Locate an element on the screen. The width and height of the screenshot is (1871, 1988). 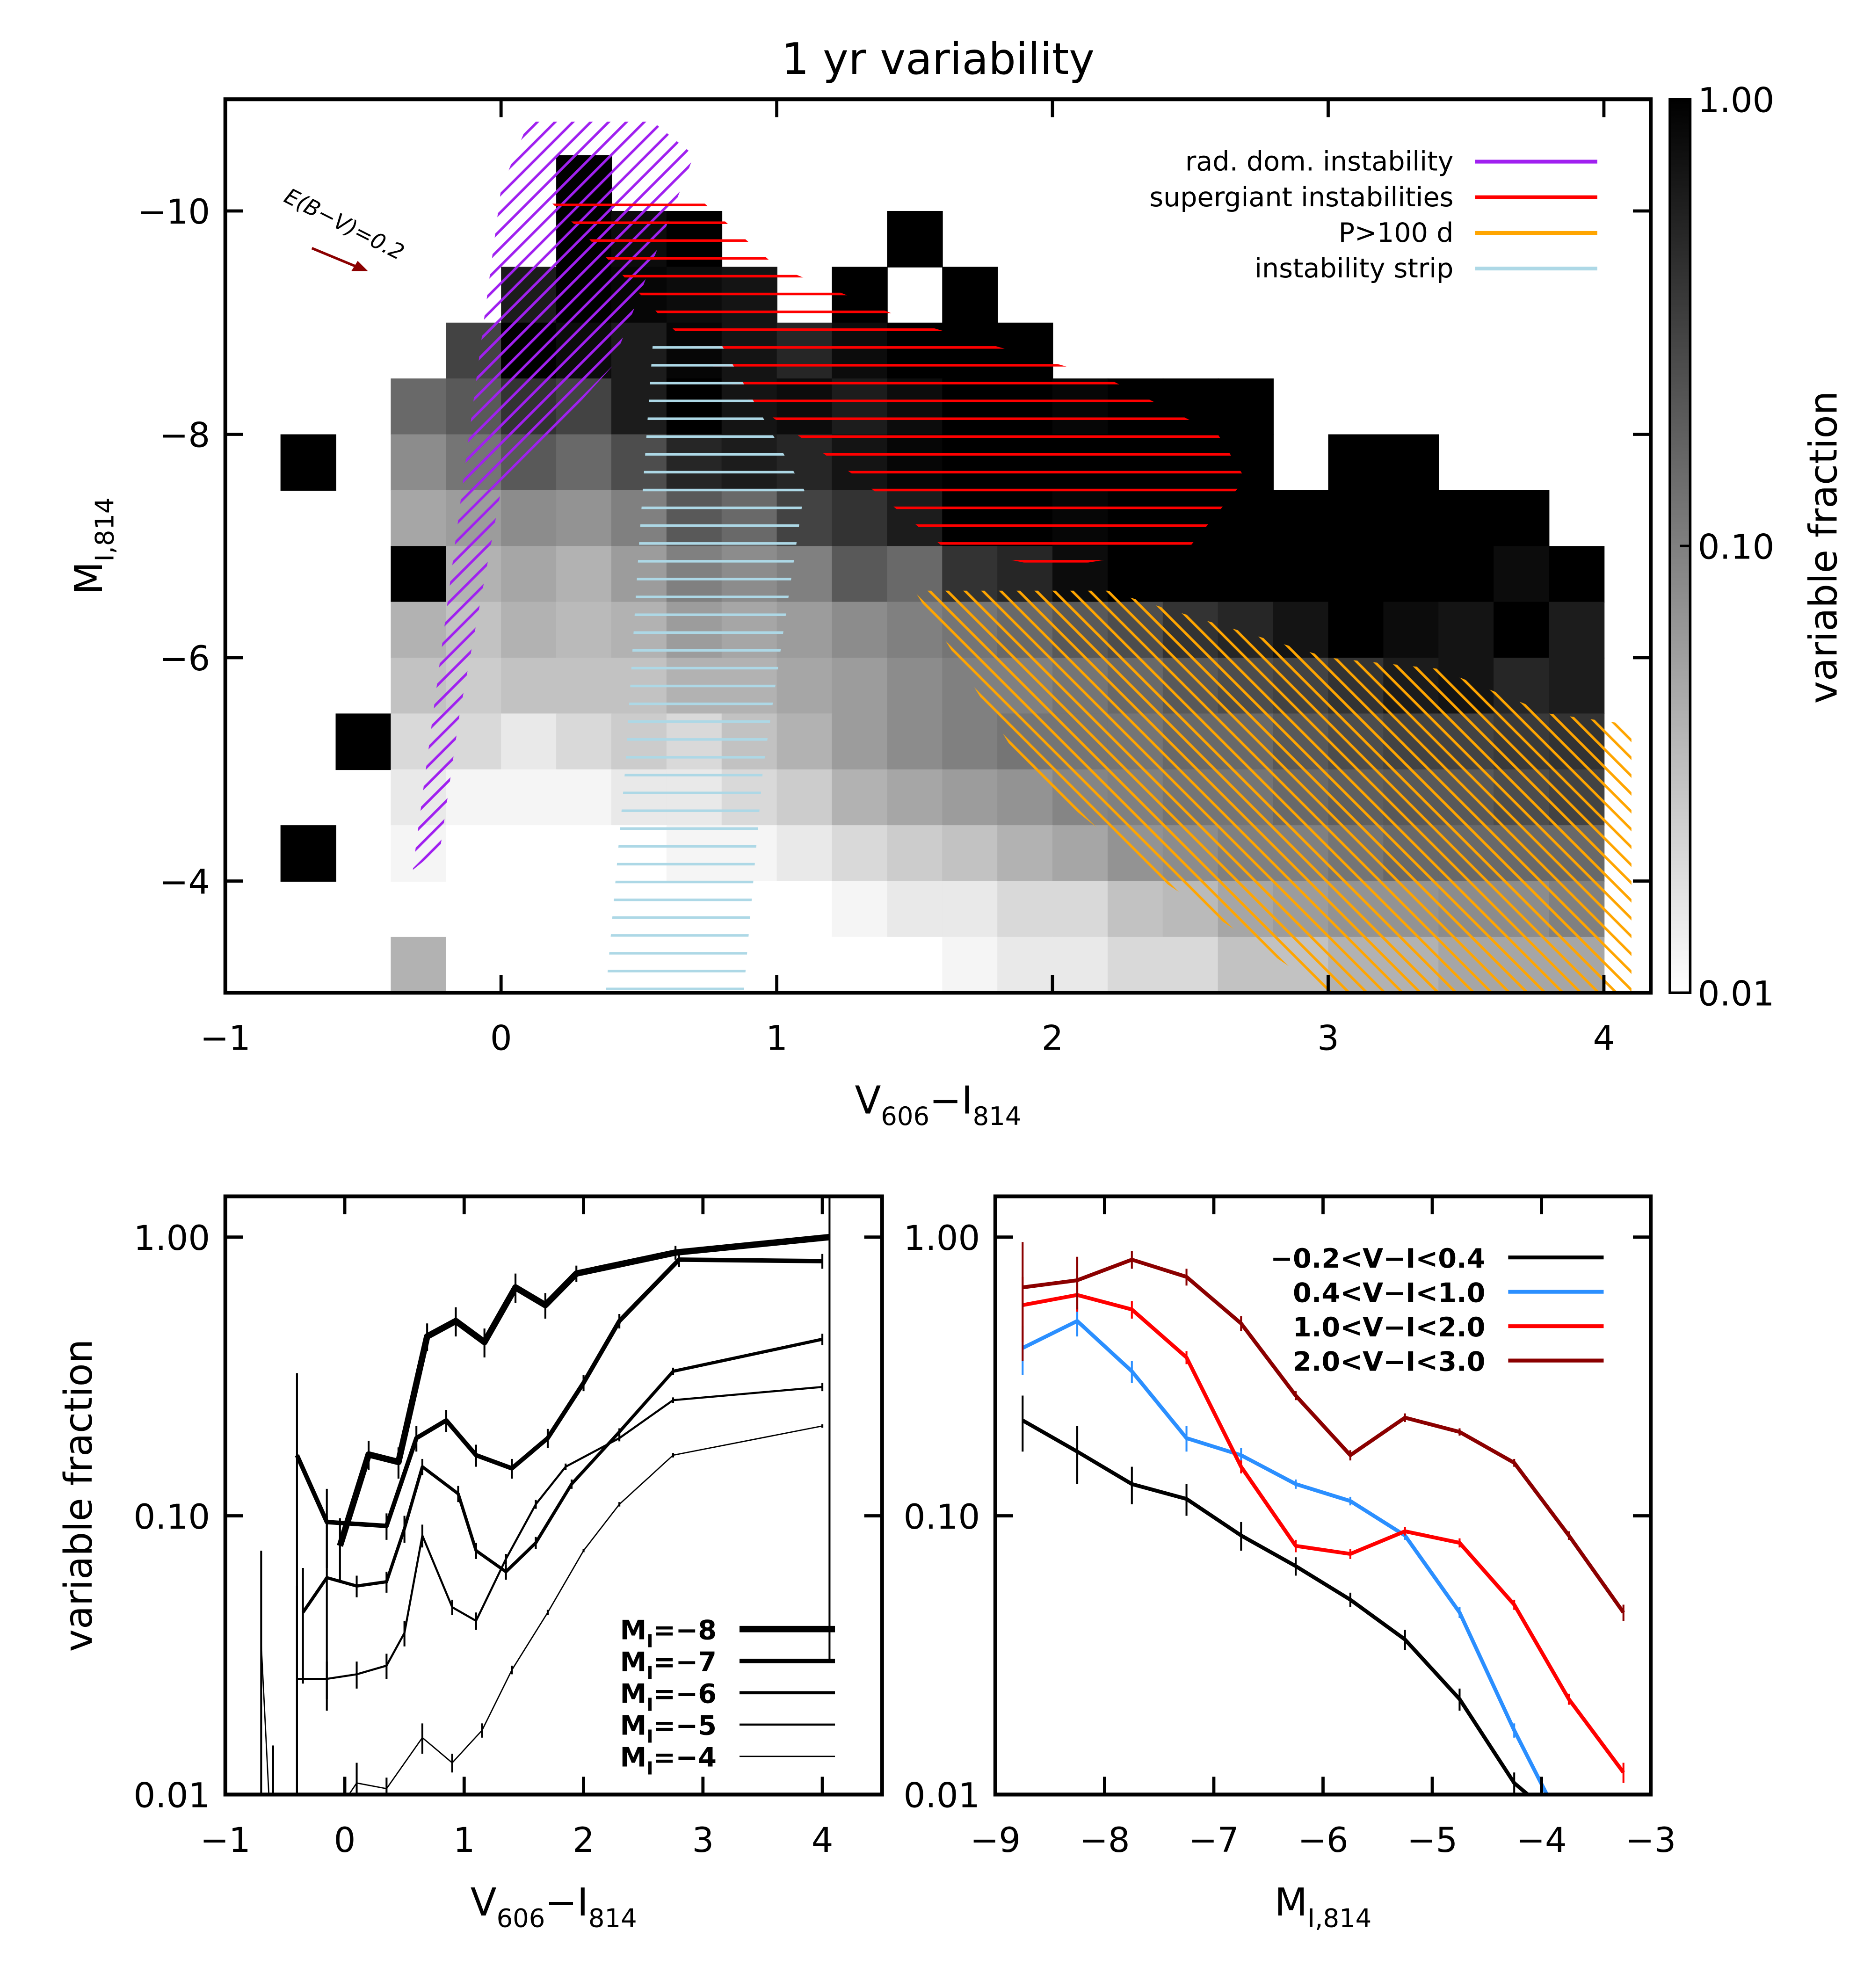
legend-label: MI=−5 is located at coordinates (668, 1729).